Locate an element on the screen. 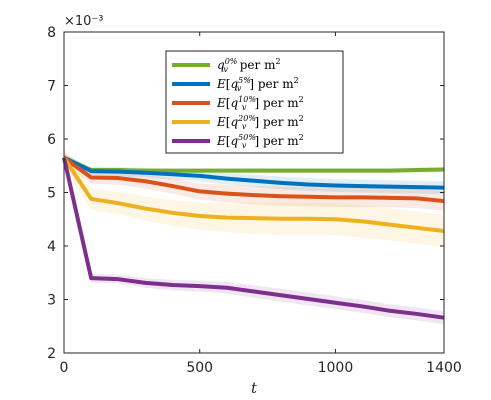  x-tick-label: 0 is located at coordinates (64, 368).